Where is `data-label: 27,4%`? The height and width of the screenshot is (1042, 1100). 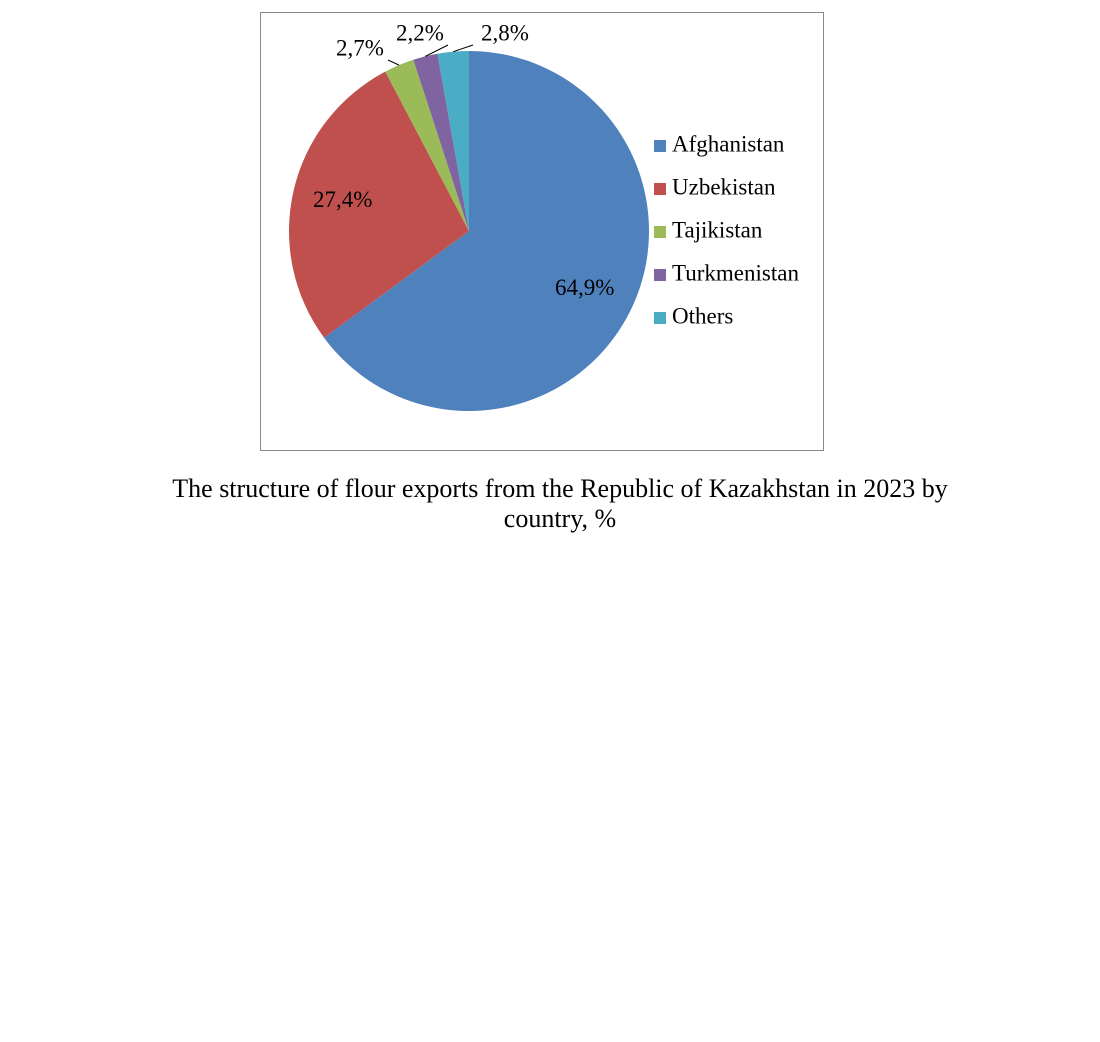
data-label: 27,4% is located at coordinates (342, 199).